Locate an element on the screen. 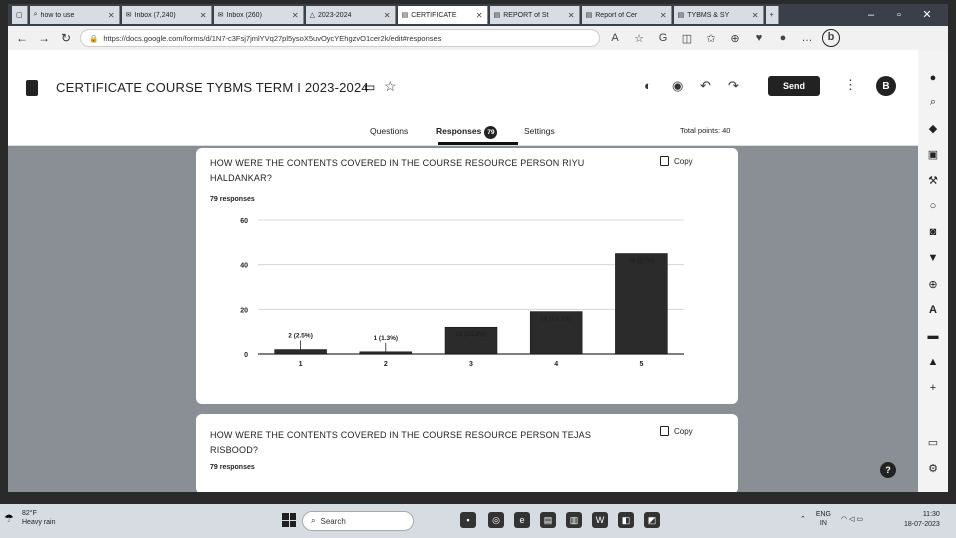  back-icon: ← is located at coordinates (22, 38).